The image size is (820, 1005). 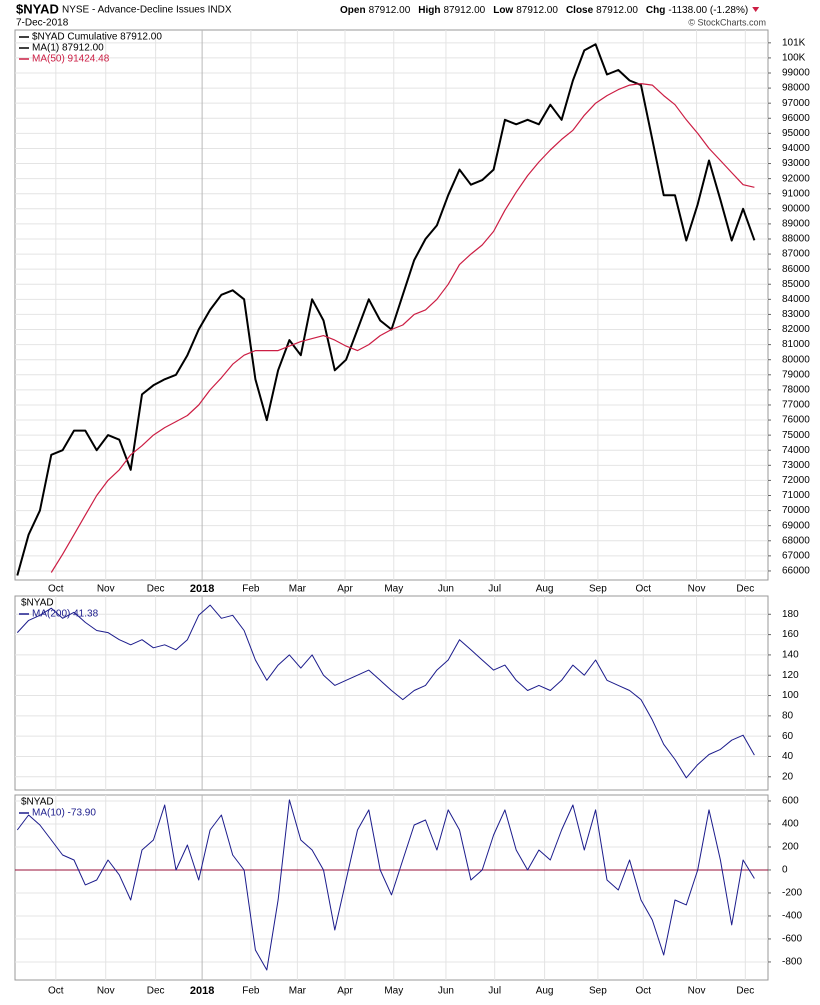 What do you see at coordinates (796, 178) in the screenshot?
I see `y-tick-label: 92000` at bounding box center [796, 178].